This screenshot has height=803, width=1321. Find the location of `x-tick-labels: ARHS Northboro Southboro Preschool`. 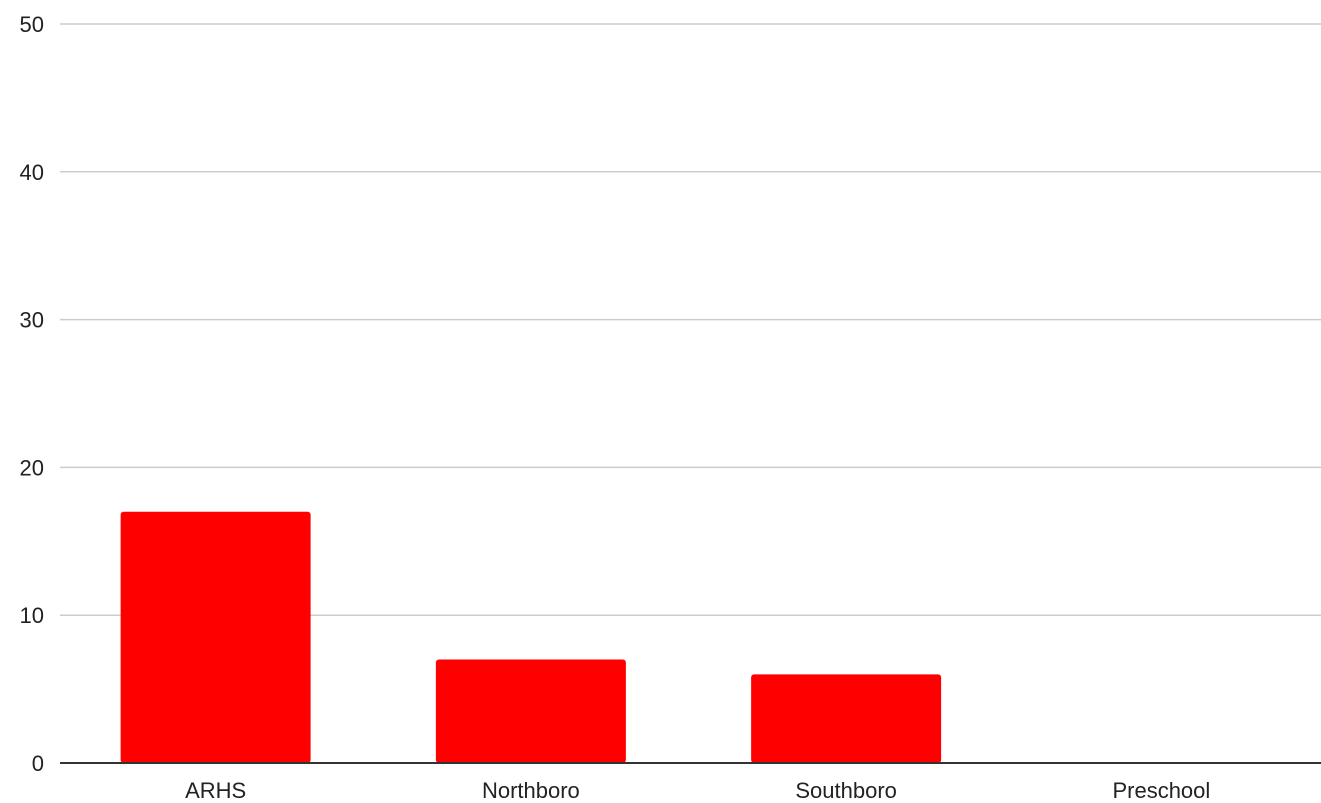

x-tick-labels: ARHS Northboro Southboro Preschool is located at coordinates (697, 790).